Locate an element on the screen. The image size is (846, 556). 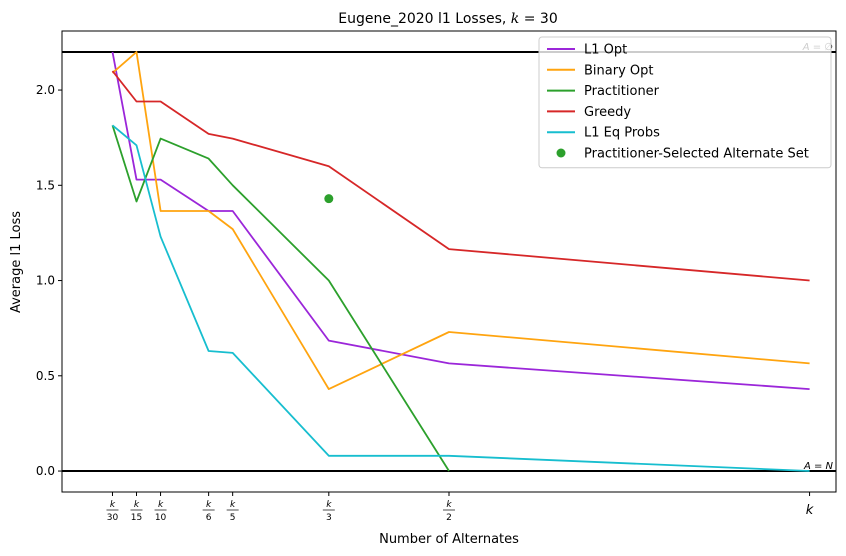
chart-title: Eugene_2020 l1 Losses, k = 30 is located at coordinates (447, 19).